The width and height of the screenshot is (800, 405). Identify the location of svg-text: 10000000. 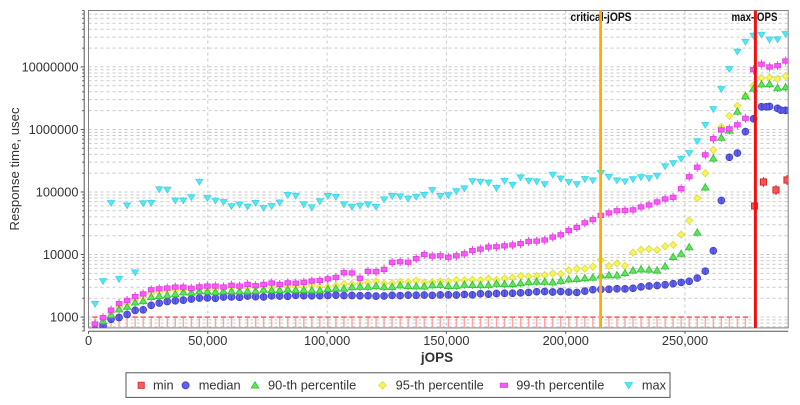
(50, 66).